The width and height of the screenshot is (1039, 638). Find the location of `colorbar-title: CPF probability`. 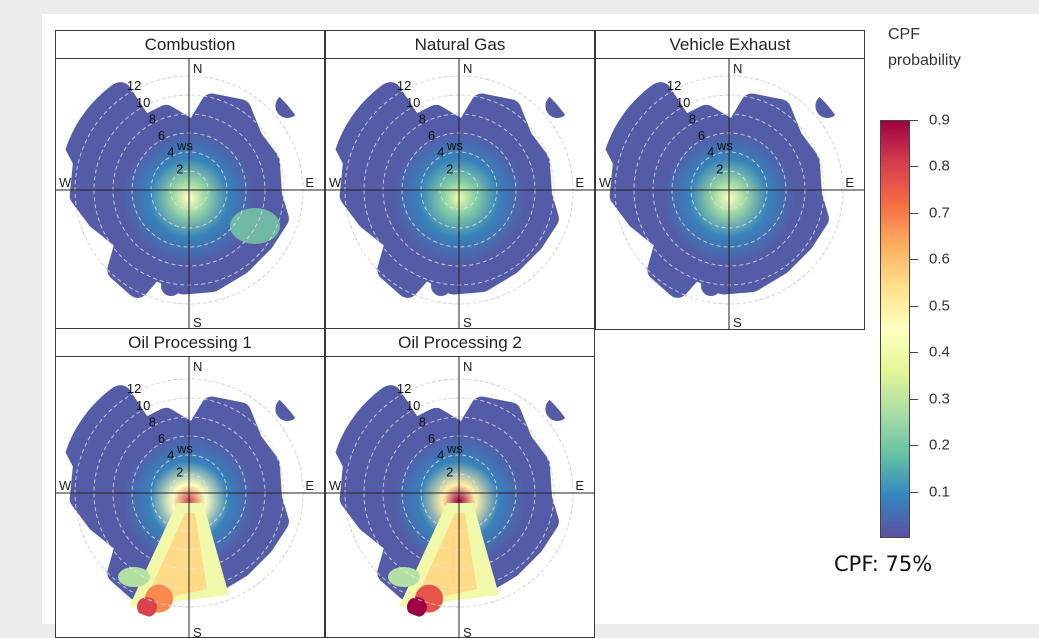

colorbar-title: CPF probability is located at coordinates (924, 47).